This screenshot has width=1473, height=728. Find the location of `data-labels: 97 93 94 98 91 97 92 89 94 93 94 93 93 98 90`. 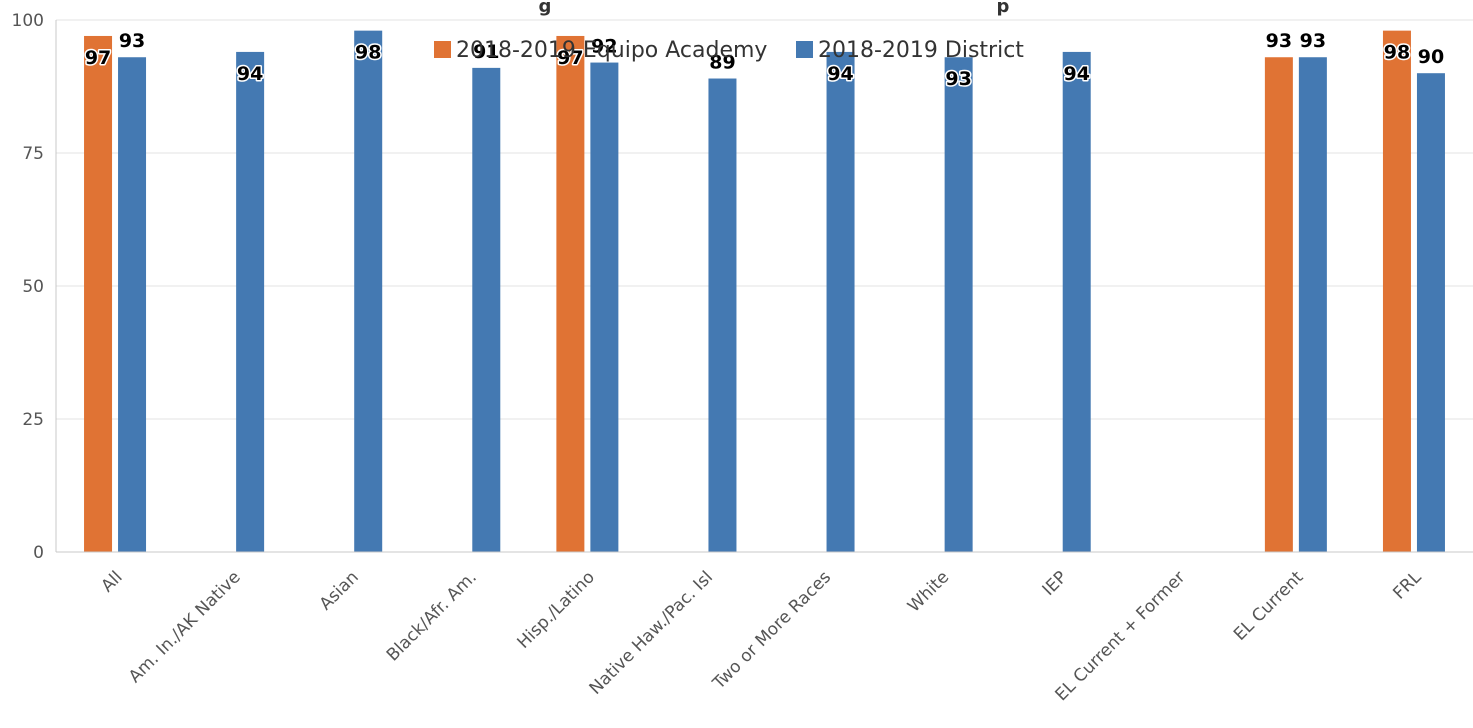

data-labels: 97 93 94 98 91 97 92 89 94 93 94 93 93 98 90 is located at coordinates (763, 60).